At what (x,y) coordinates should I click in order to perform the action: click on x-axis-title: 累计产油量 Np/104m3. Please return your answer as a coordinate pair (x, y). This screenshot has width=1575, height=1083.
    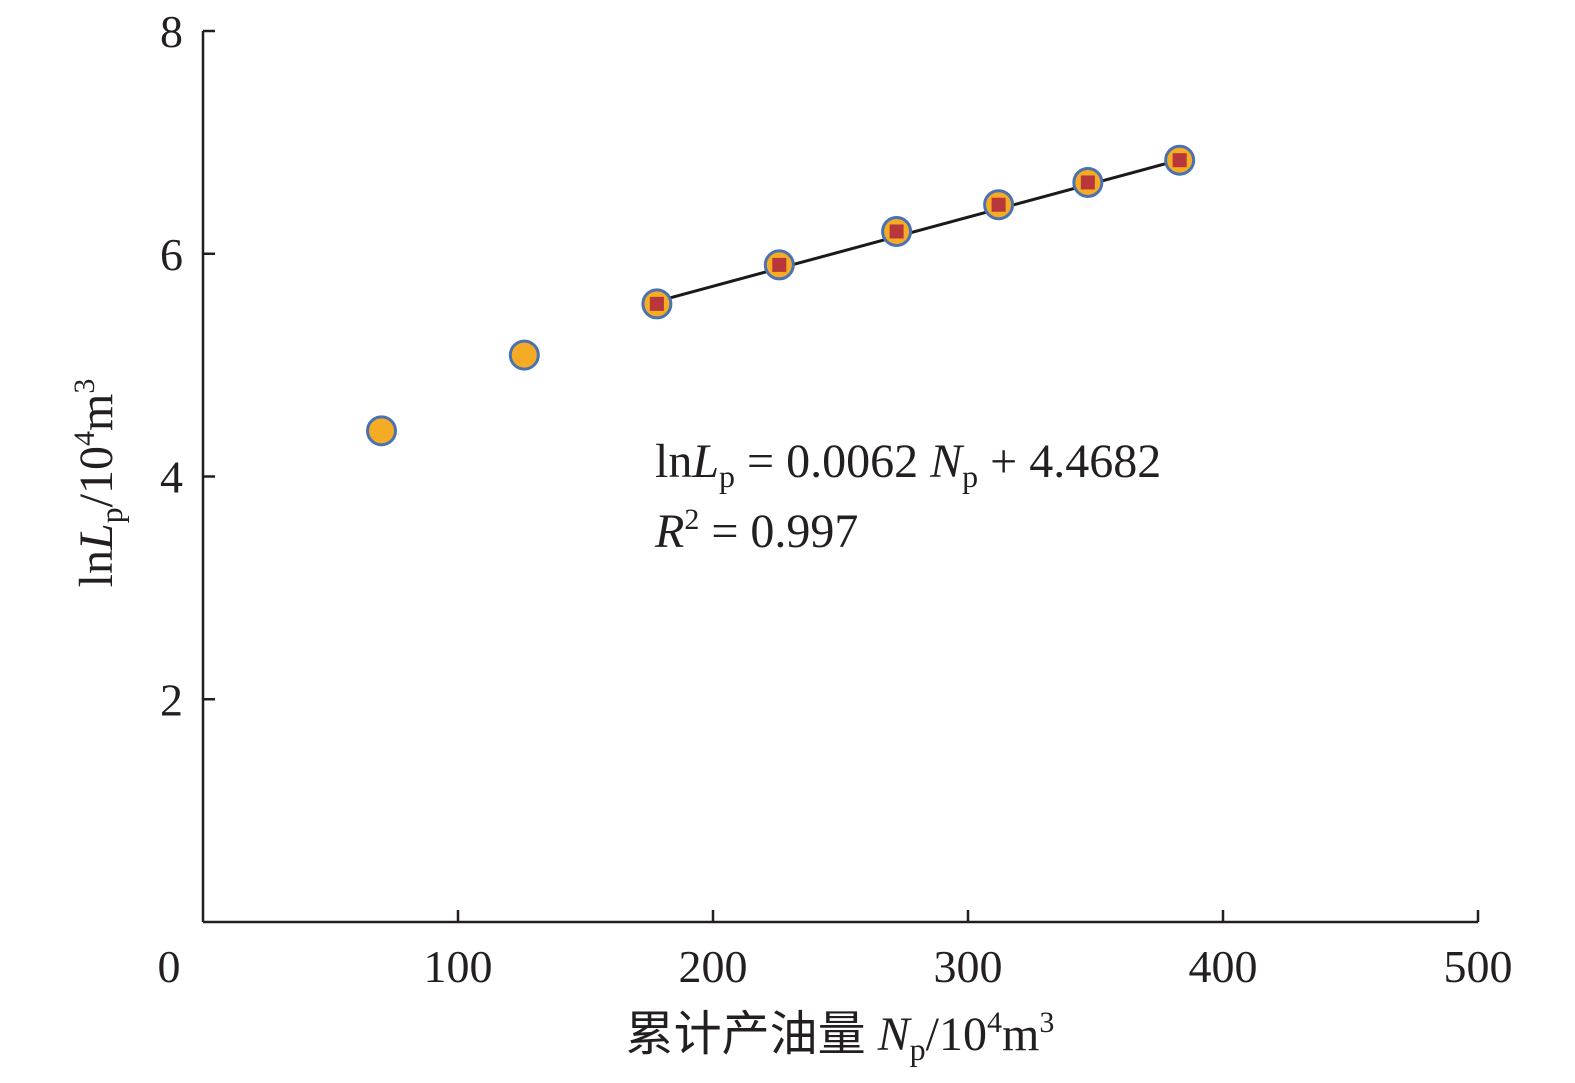
    Looking at the image, I should click on (840, 1036).